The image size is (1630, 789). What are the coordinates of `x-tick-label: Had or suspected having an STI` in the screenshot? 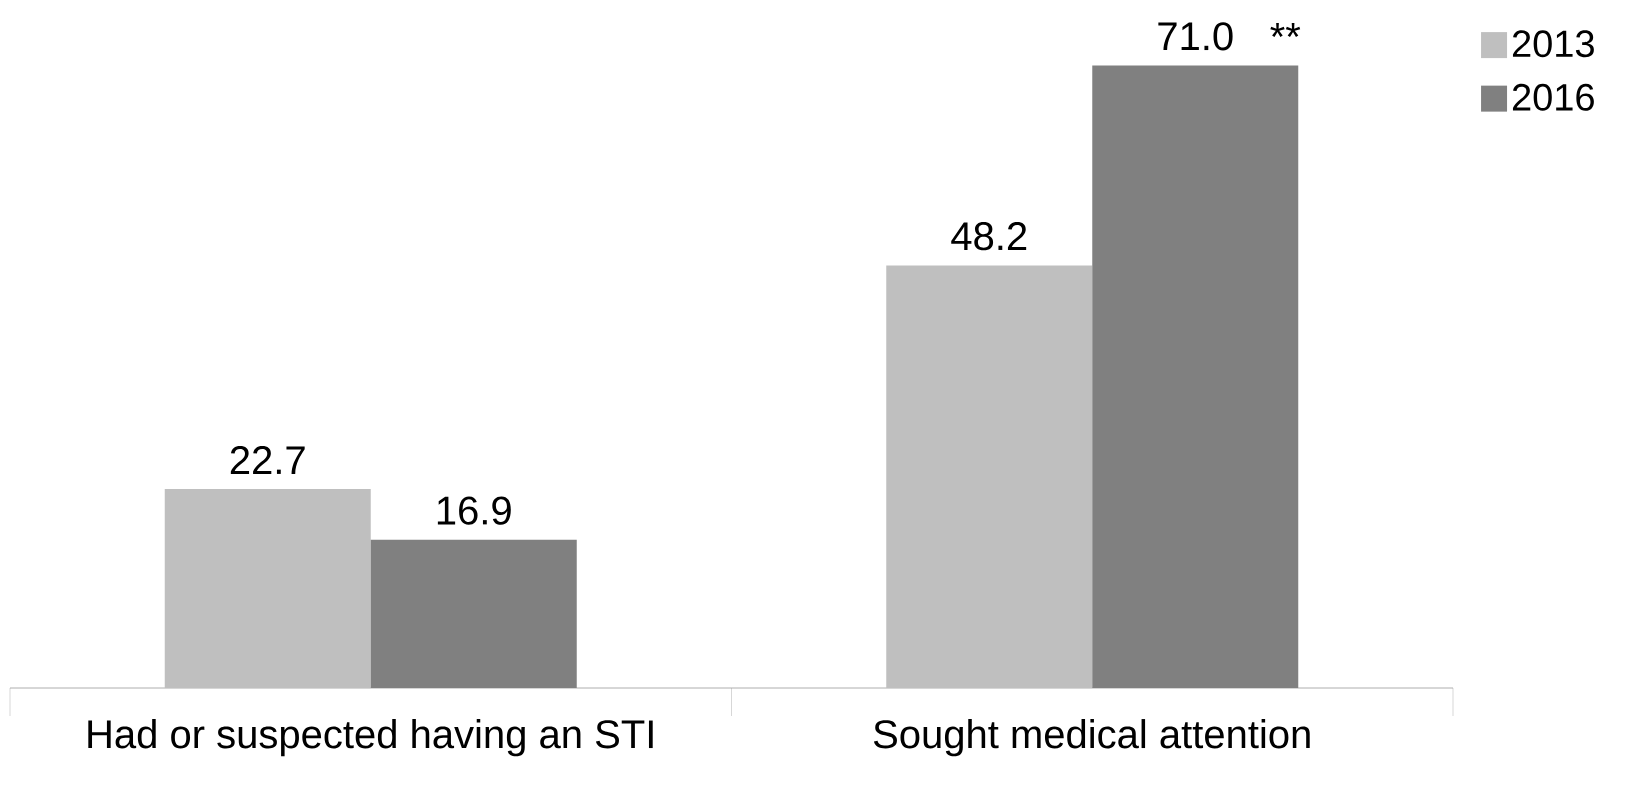 It's located at (370, 738).